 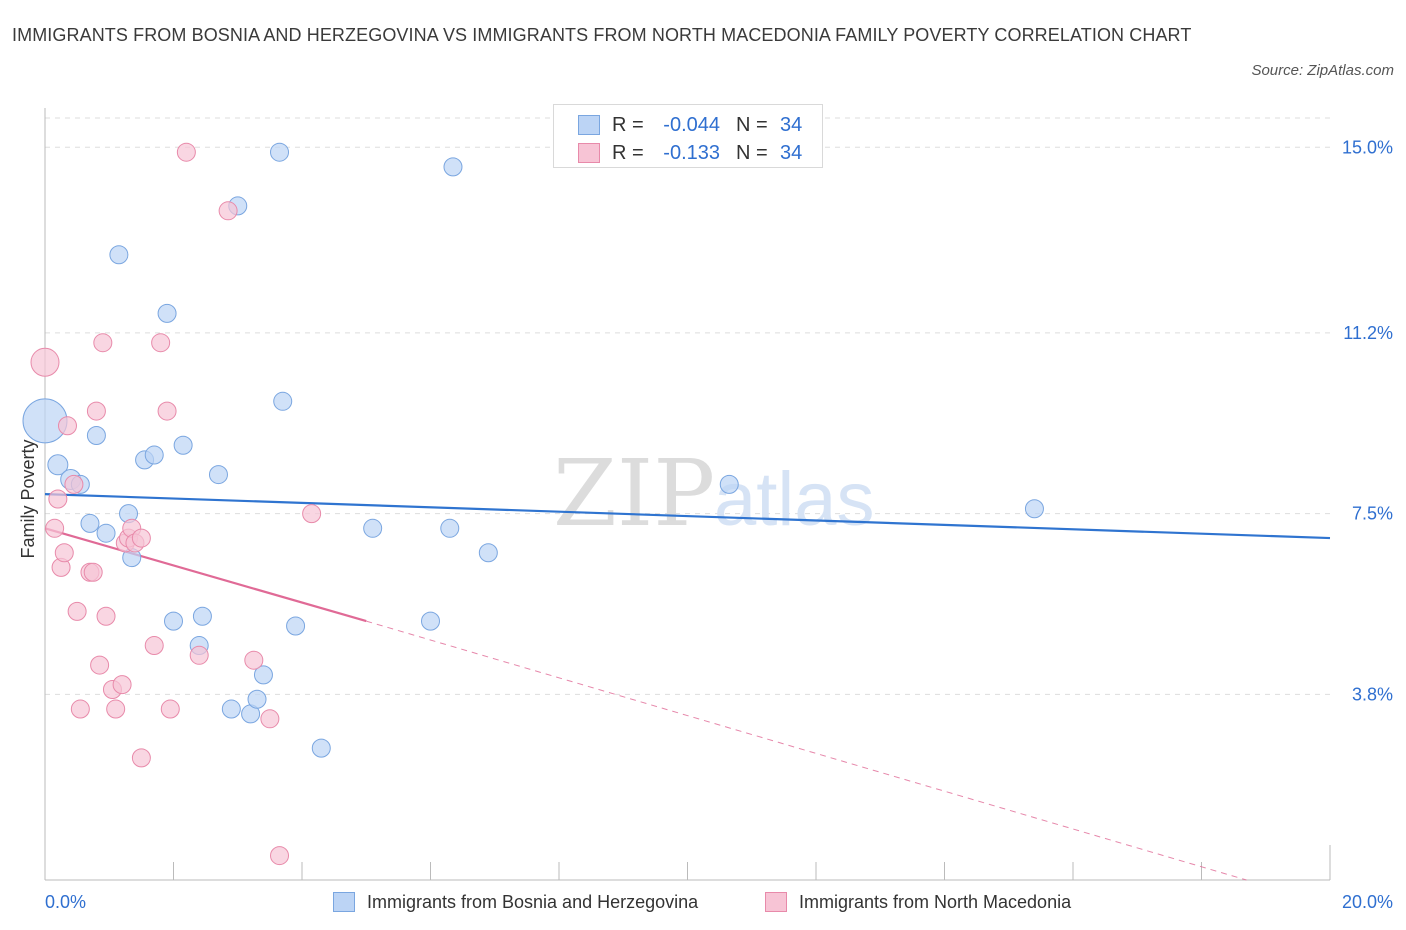 I want to click on legend-row-blue: R = -0.044 N = 34, so click(x=690, y=125).